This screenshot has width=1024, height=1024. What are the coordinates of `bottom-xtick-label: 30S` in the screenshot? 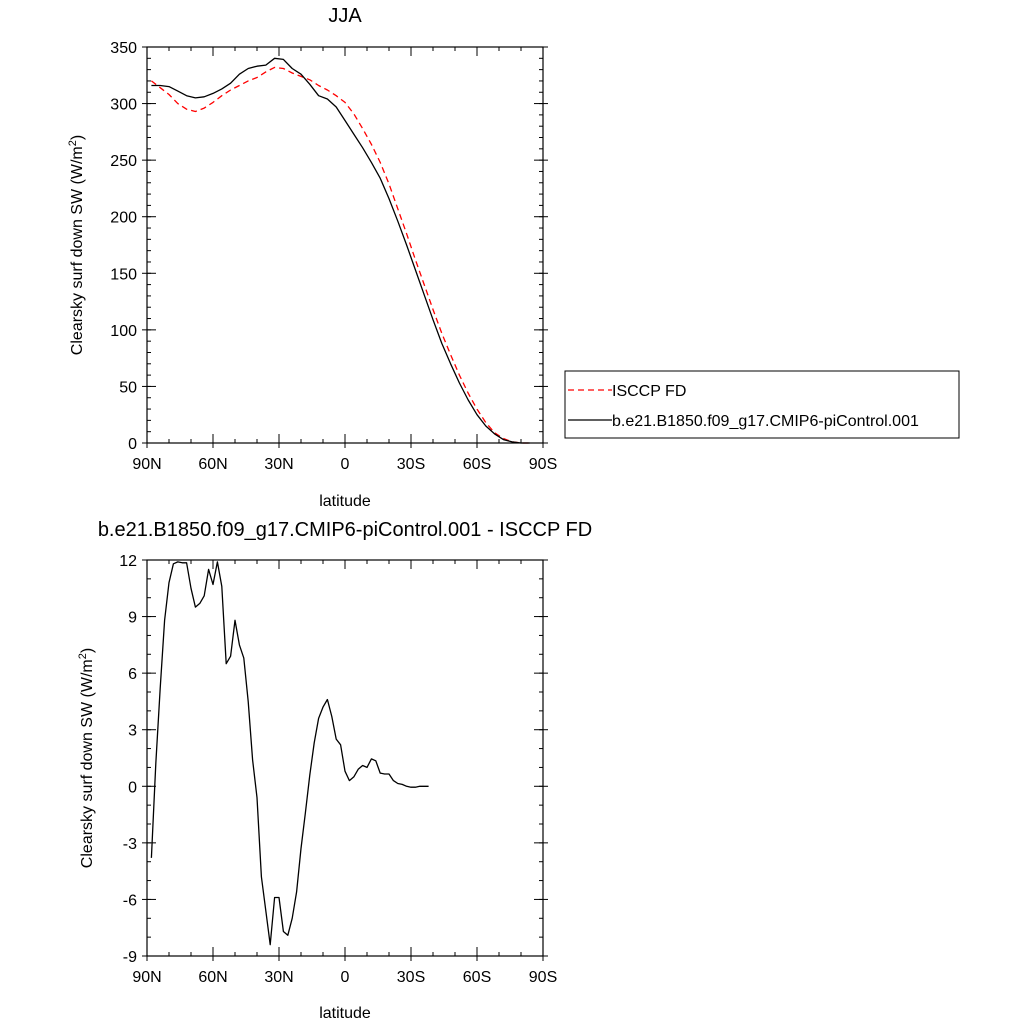 It's located at (411, 977).